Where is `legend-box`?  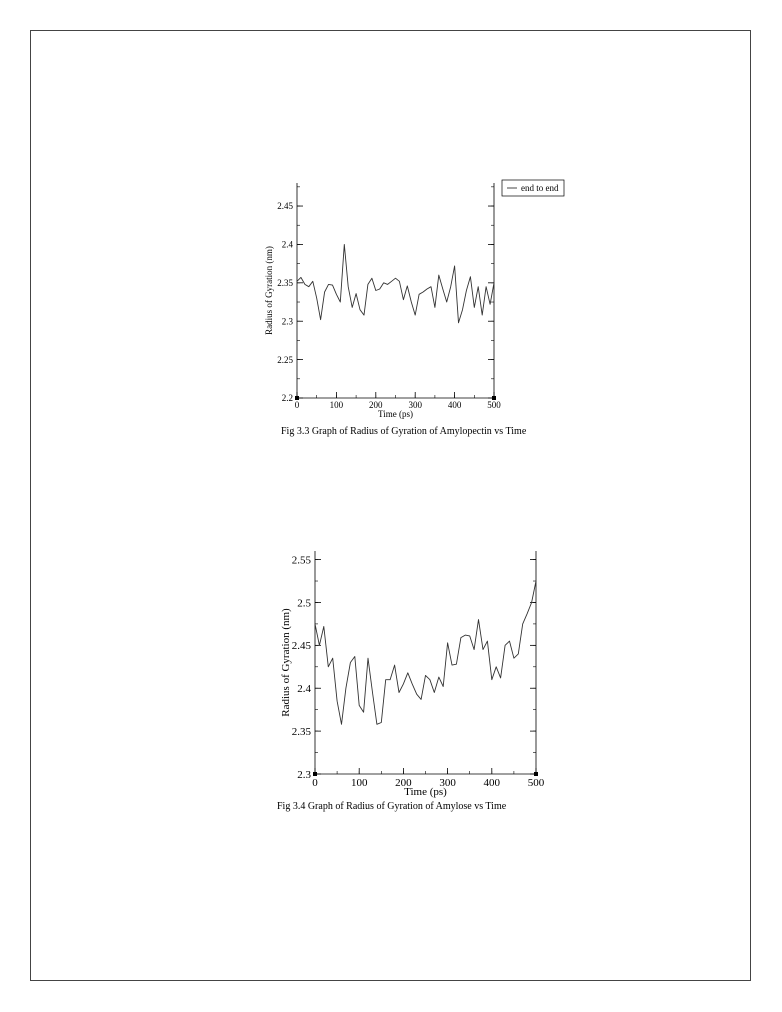 legend-box is located at coordinates (533, 188).